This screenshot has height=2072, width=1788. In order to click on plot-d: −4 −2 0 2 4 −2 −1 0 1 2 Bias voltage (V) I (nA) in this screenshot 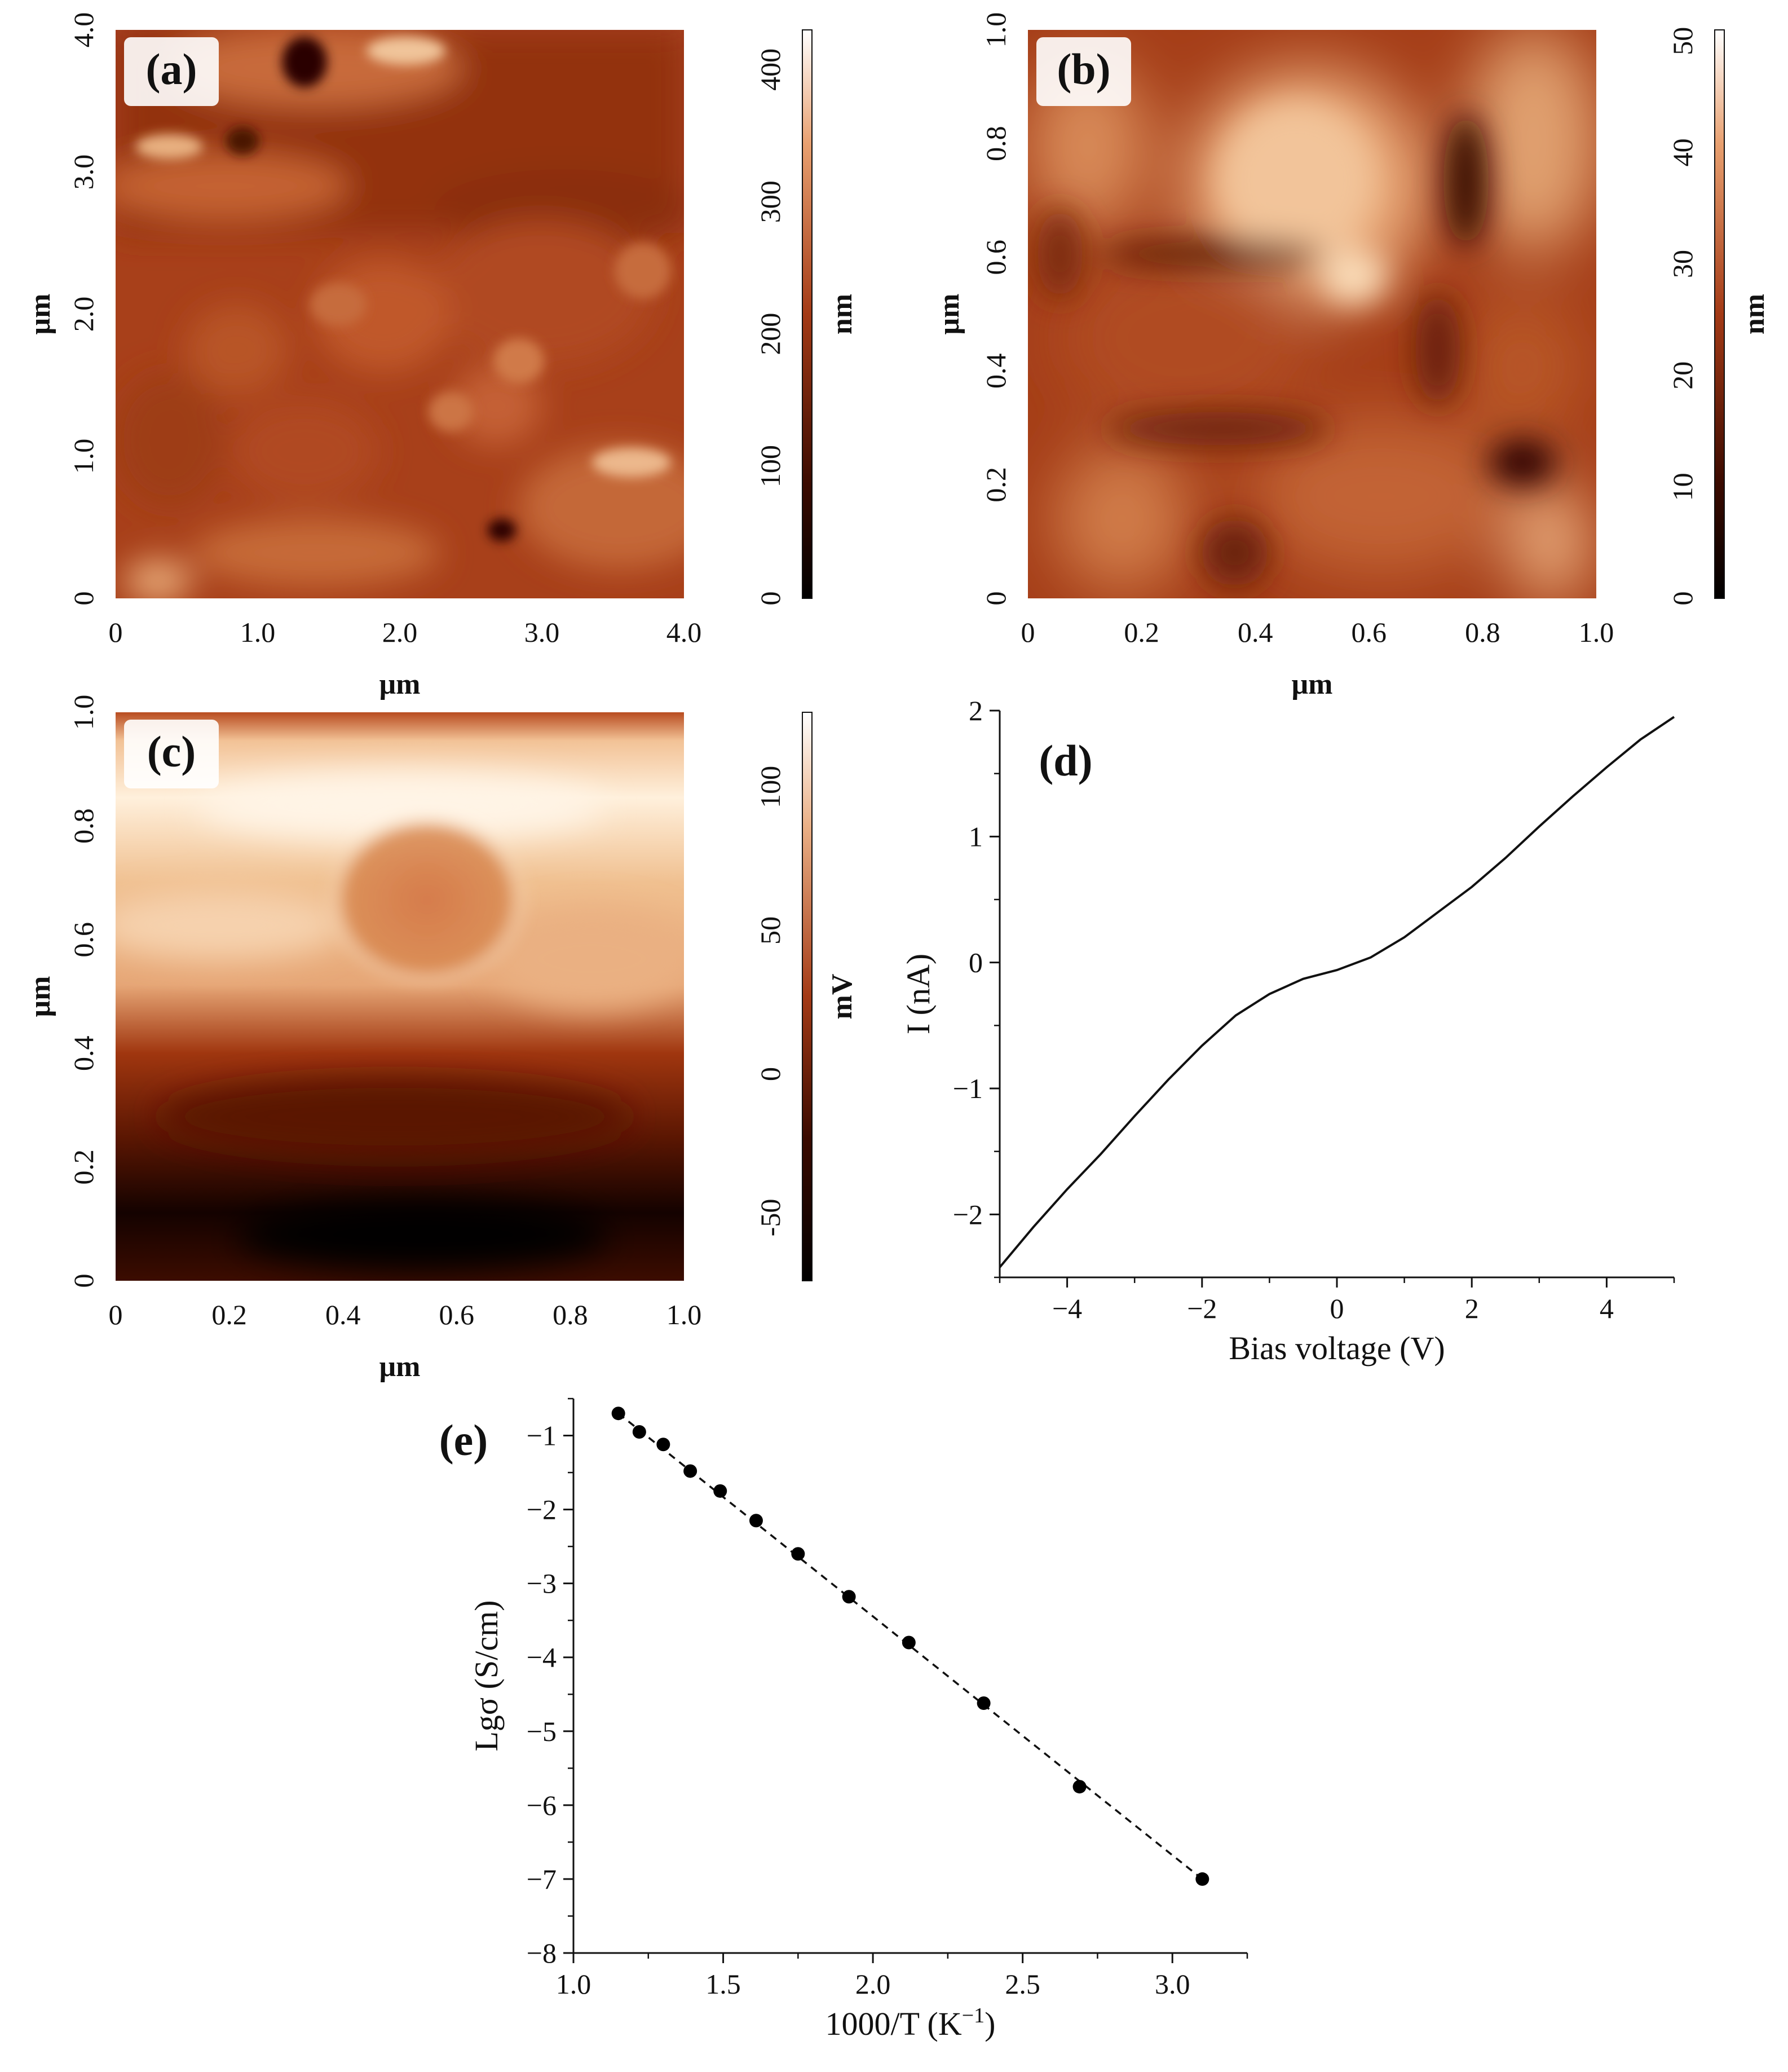, I will do `click(1287, 1030)`.